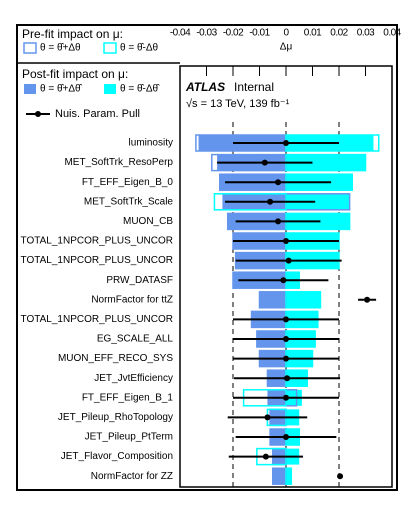 The image size is (416, 507). Describe the element at coordinates (286, 47) in the screenshot. I see `x-axis-label: Δμ` at that location.